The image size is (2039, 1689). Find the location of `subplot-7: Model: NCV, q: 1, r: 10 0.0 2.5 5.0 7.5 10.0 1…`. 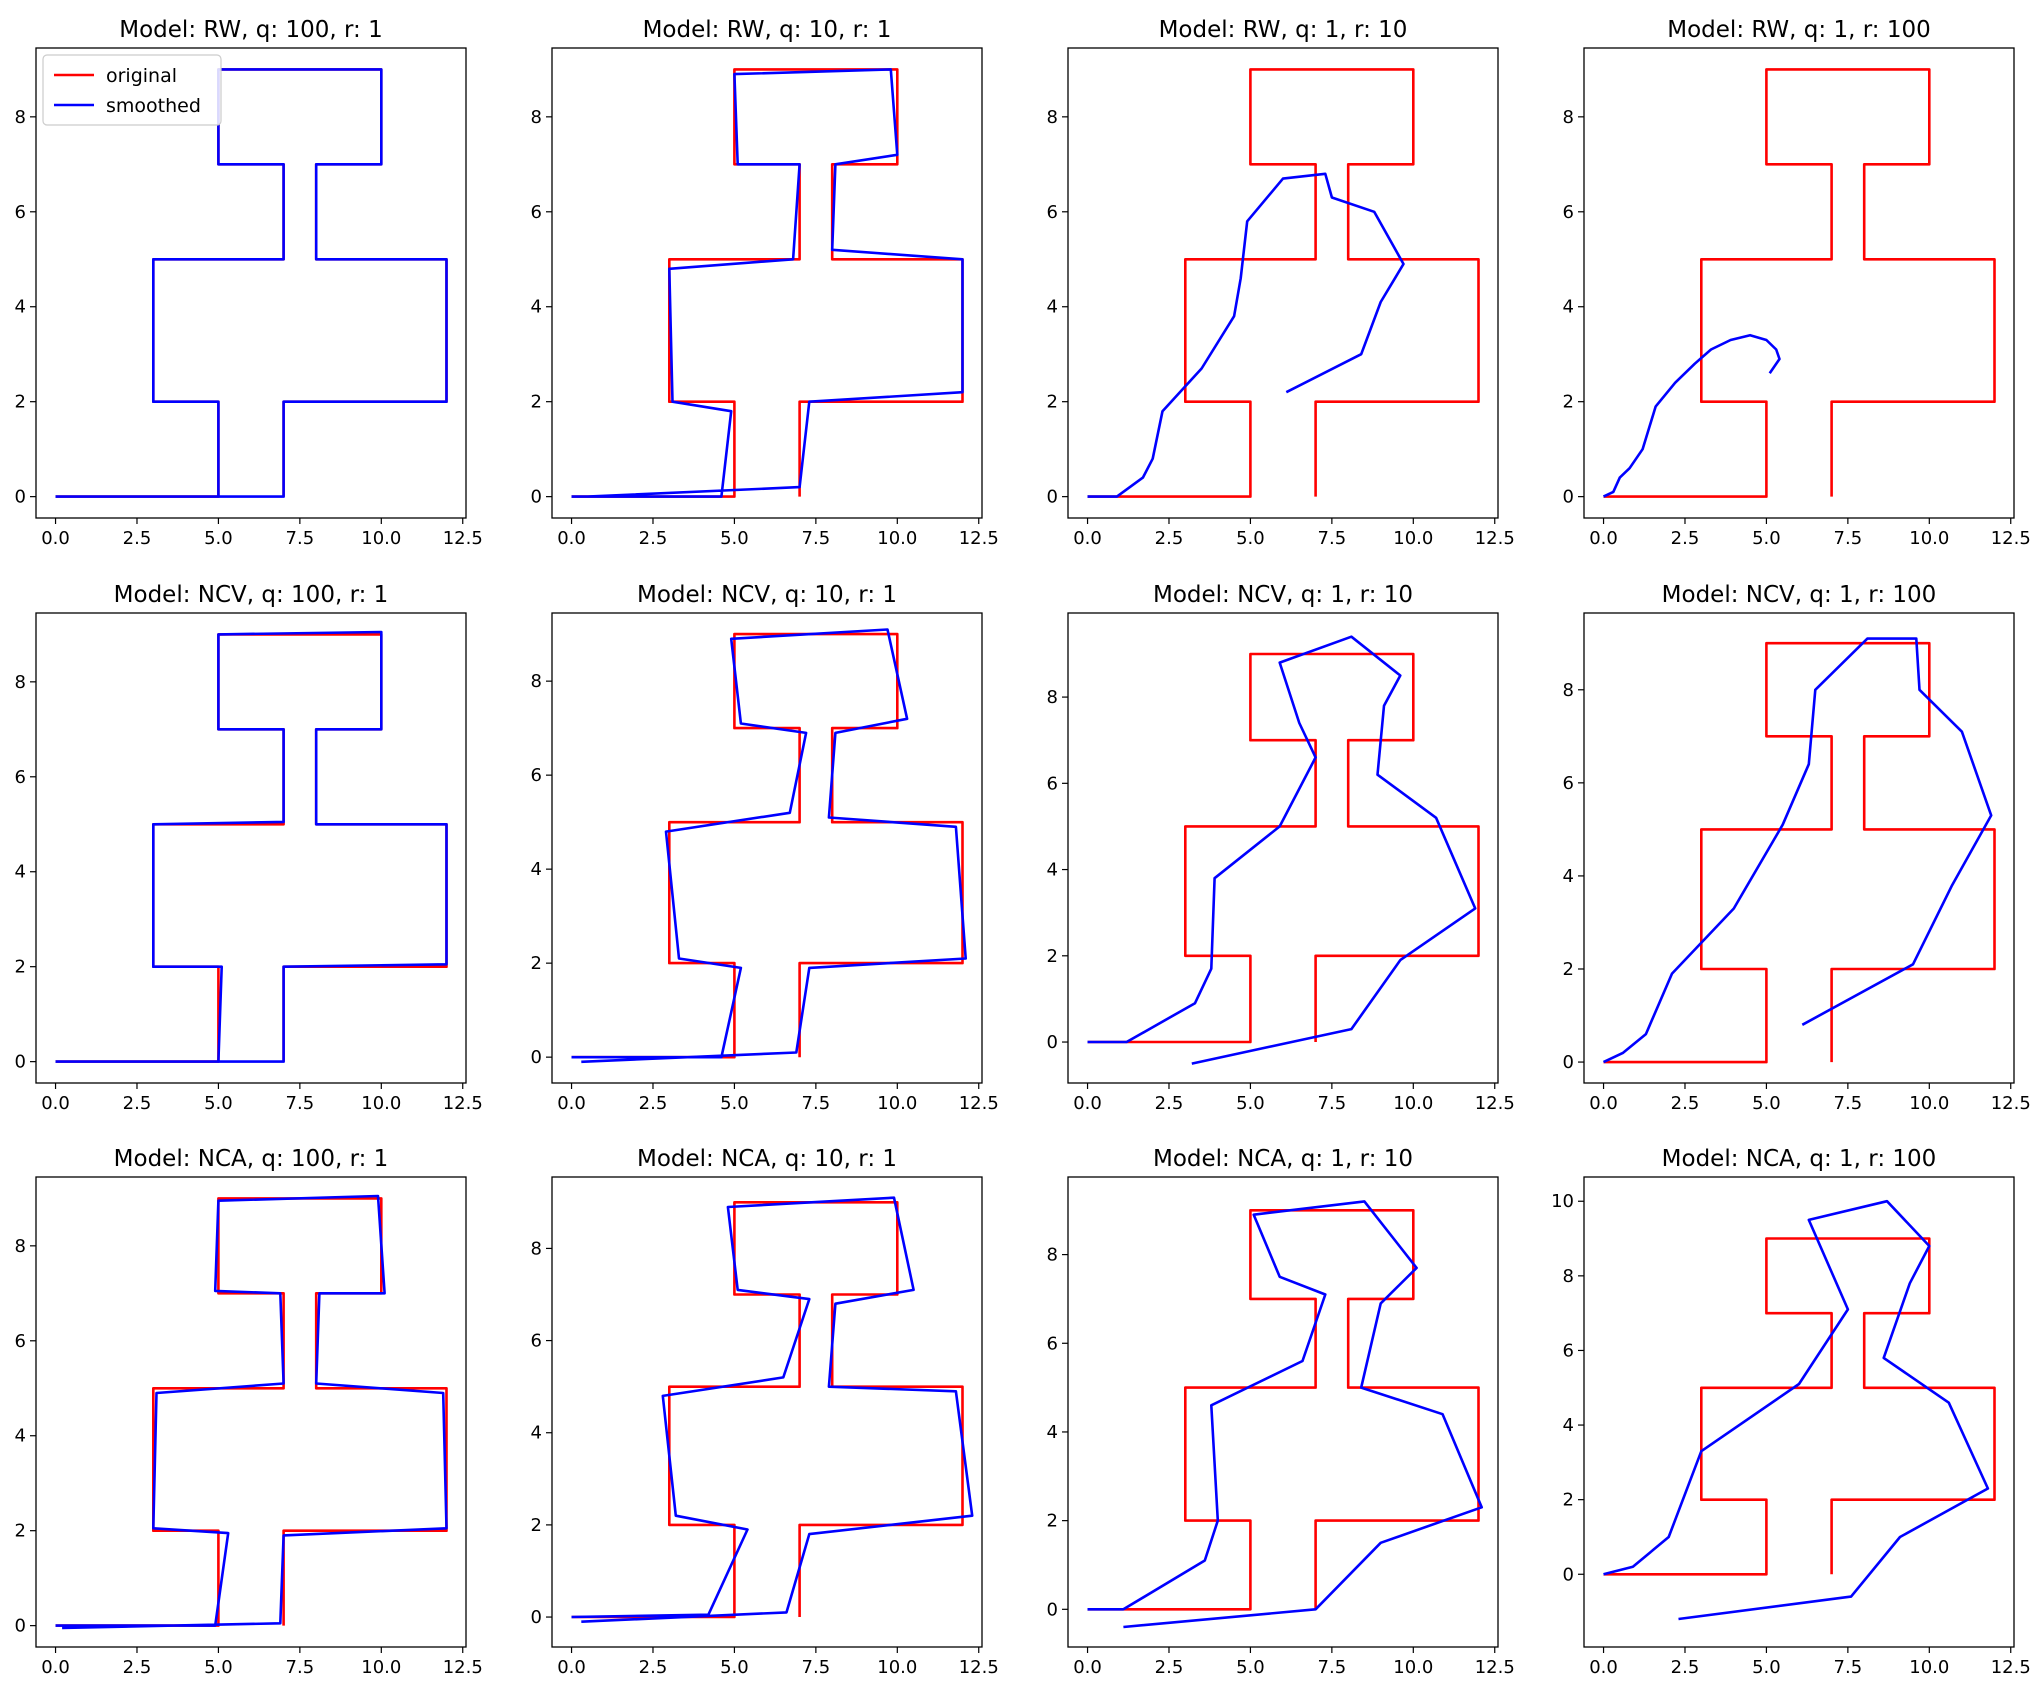

subplot-7: Model: NCV, q: 1, r: 10 0.0 2.5 5.0 7.5 10.0 1… is located at coordinates (1281, 848).